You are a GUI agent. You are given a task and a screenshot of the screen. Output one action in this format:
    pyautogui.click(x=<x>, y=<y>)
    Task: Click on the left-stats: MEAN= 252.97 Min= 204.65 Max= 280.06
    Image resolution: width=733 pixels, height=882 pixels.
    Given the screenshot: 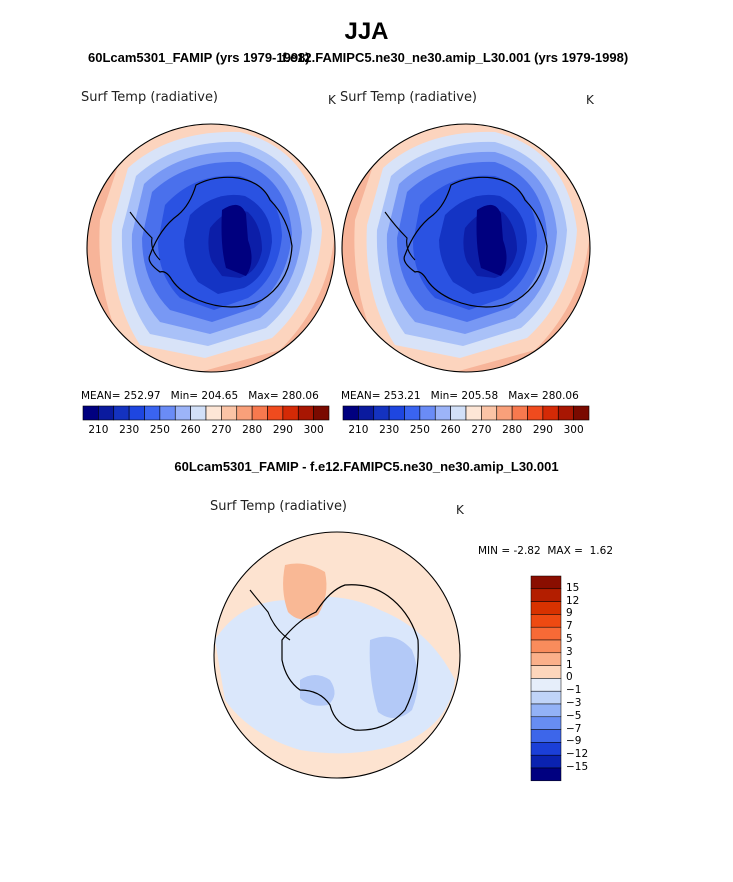 What is the action you would take?
    pyautogui.click(x=200, y=396)
    